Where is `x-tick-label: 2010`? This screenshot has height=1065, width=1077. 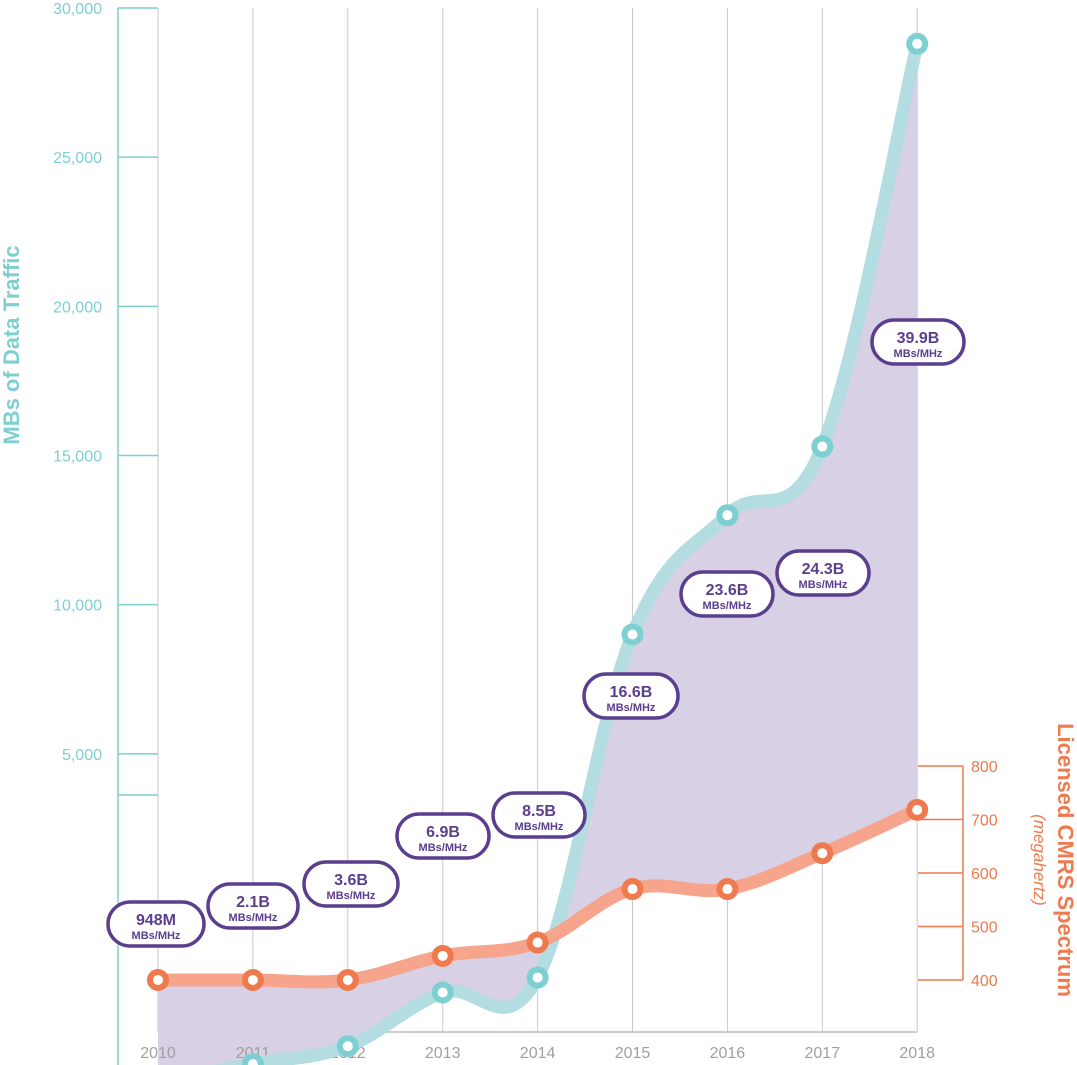 x-tick-label: 2010 is located at coordinates (158, 1053).